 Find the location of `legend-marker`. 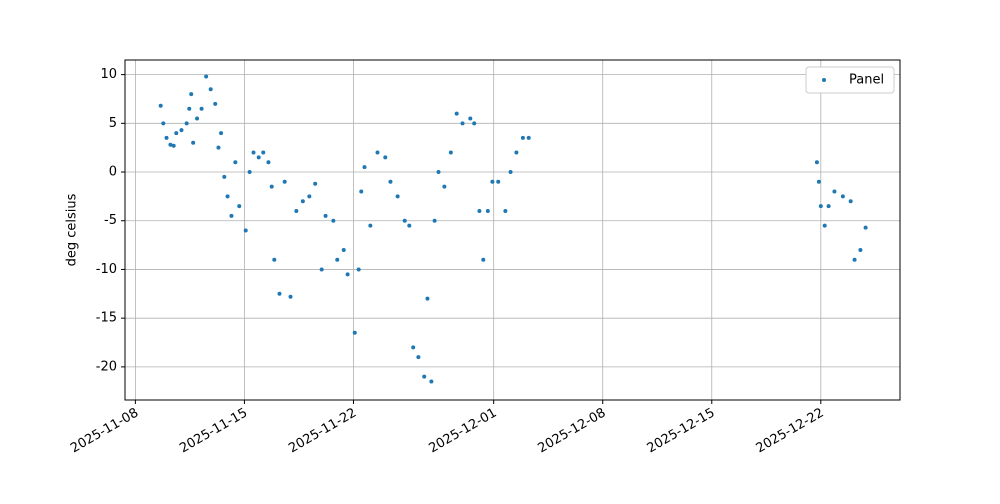

legend-marker is located at coordinates (824, 80).